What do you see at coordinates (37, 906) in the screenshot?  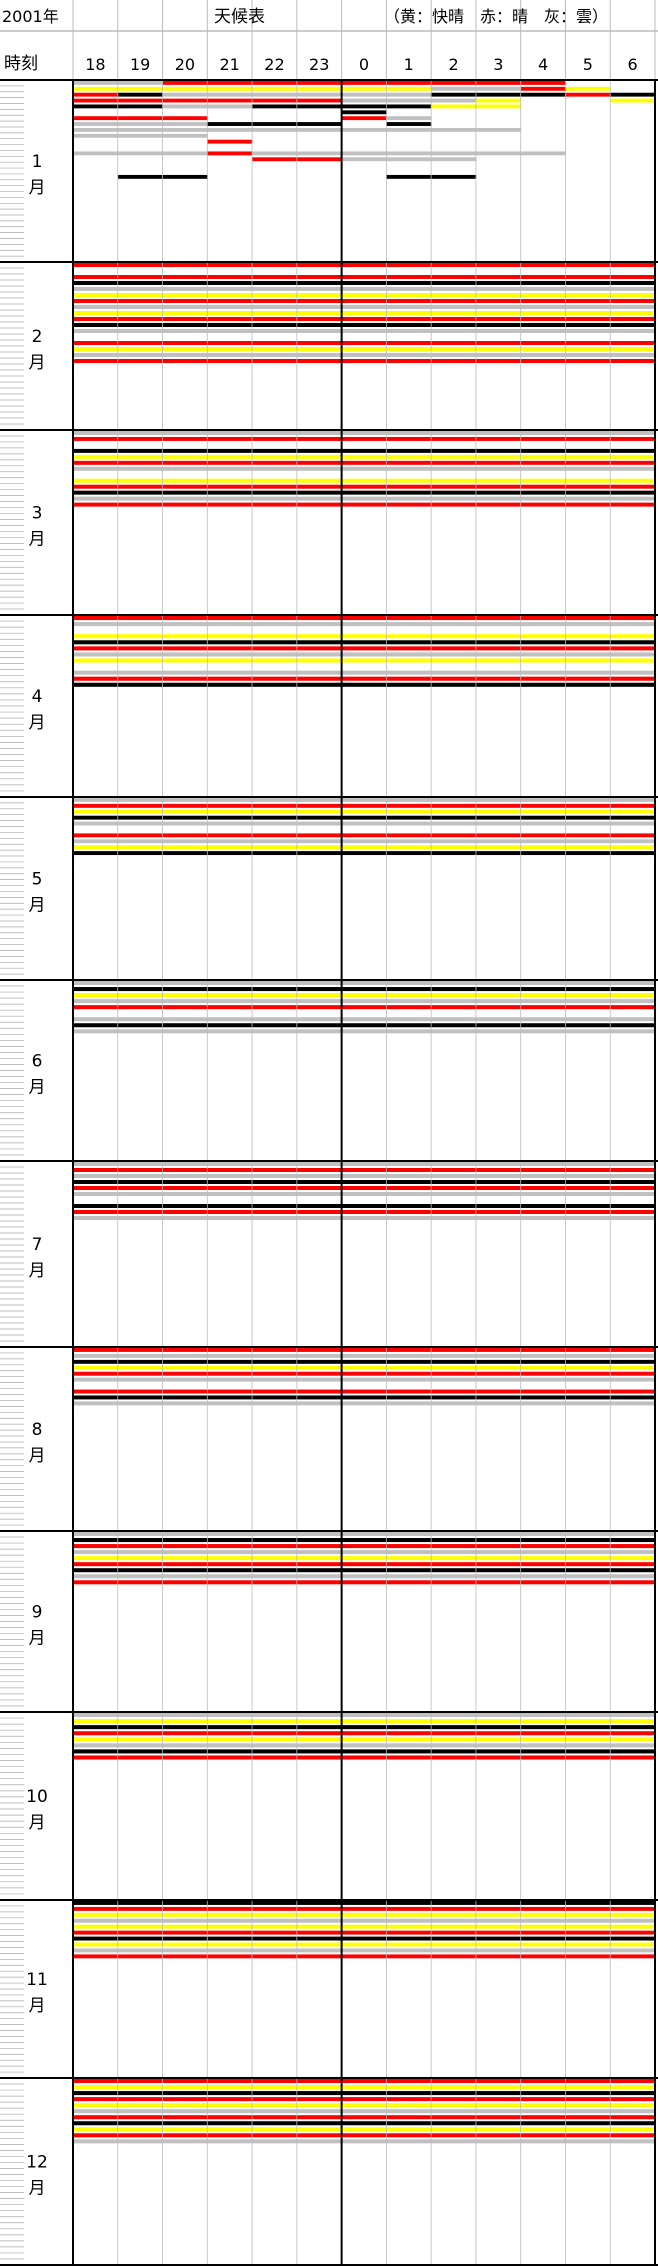 I see `month-suffix: 月` at bounding box center [37, 906].